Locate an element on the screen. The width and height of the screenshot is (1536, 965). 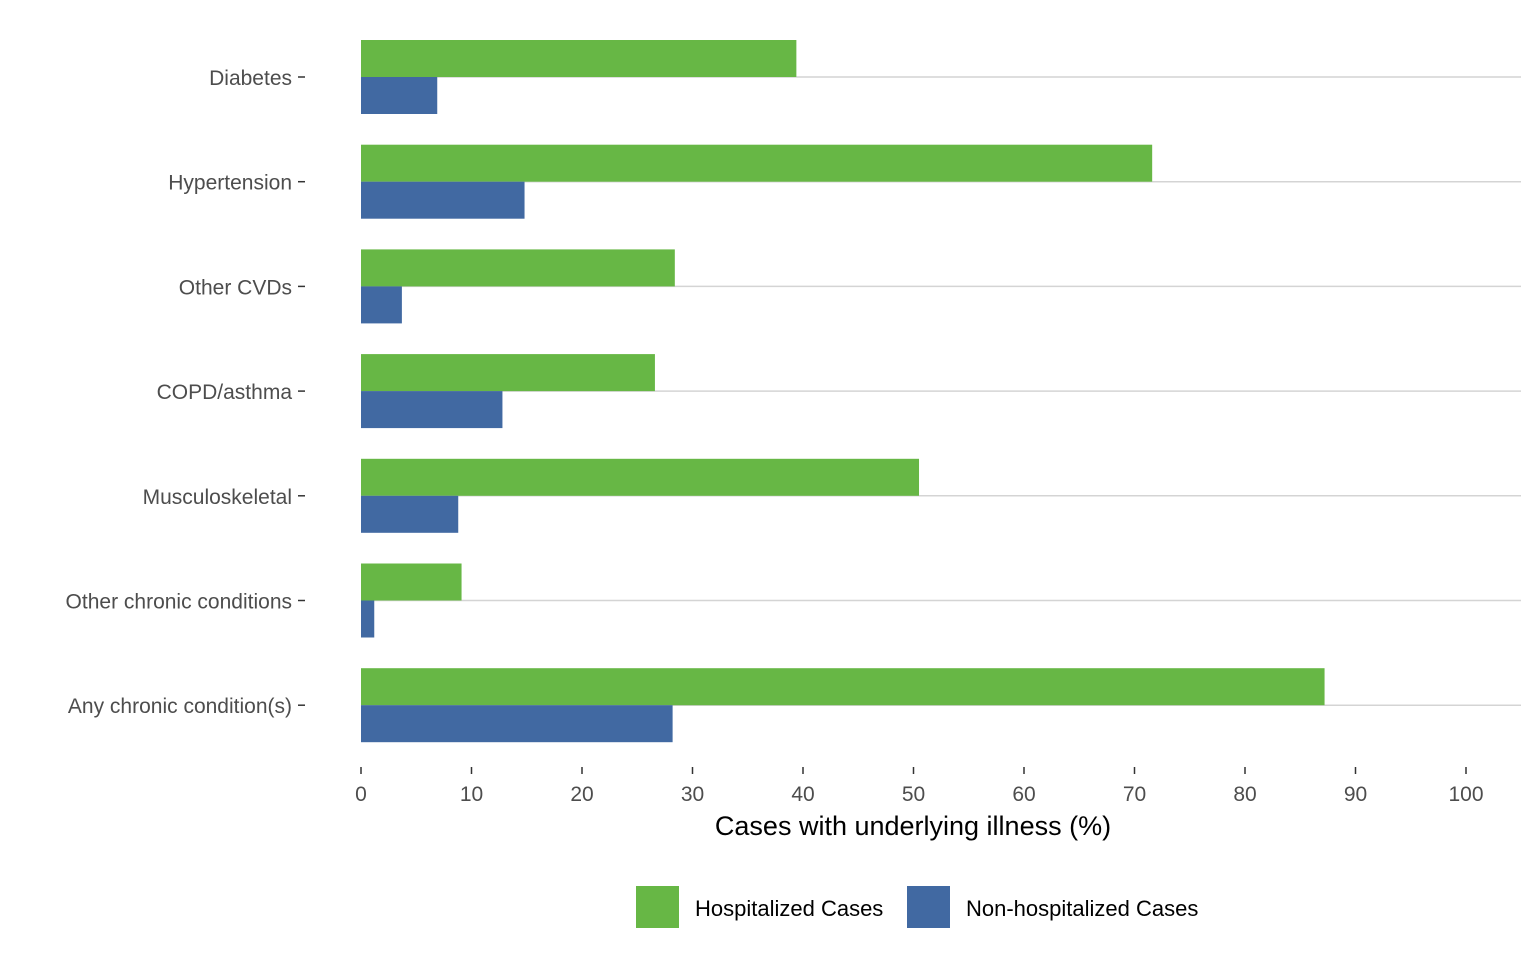
x-axis-title: Cases with underlying illness (%) is located at coordinates (913, 826).